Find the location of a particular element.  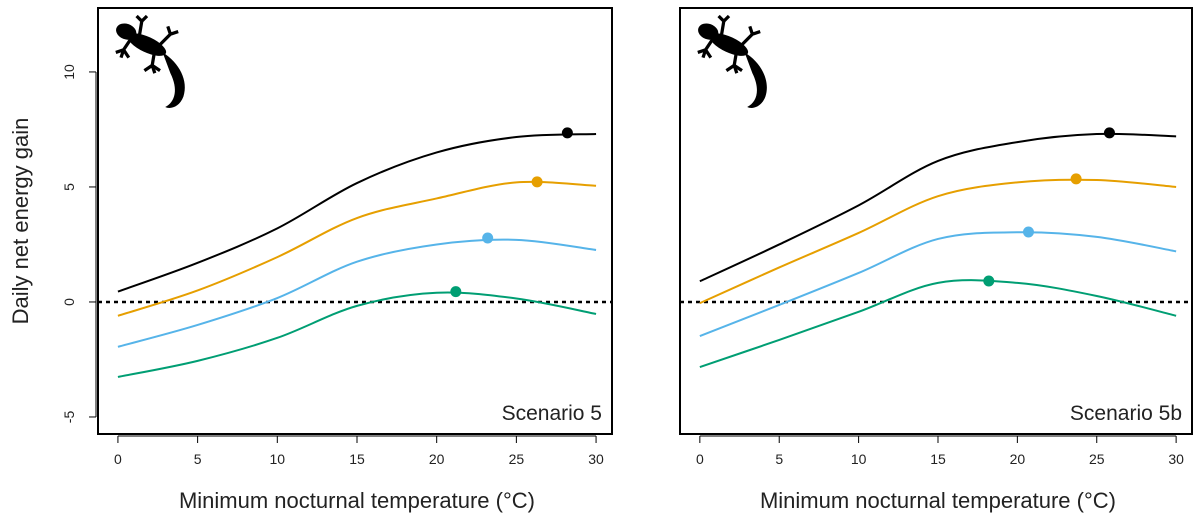

annotation: Scenario 5b is located at coordinates (1126, 413).